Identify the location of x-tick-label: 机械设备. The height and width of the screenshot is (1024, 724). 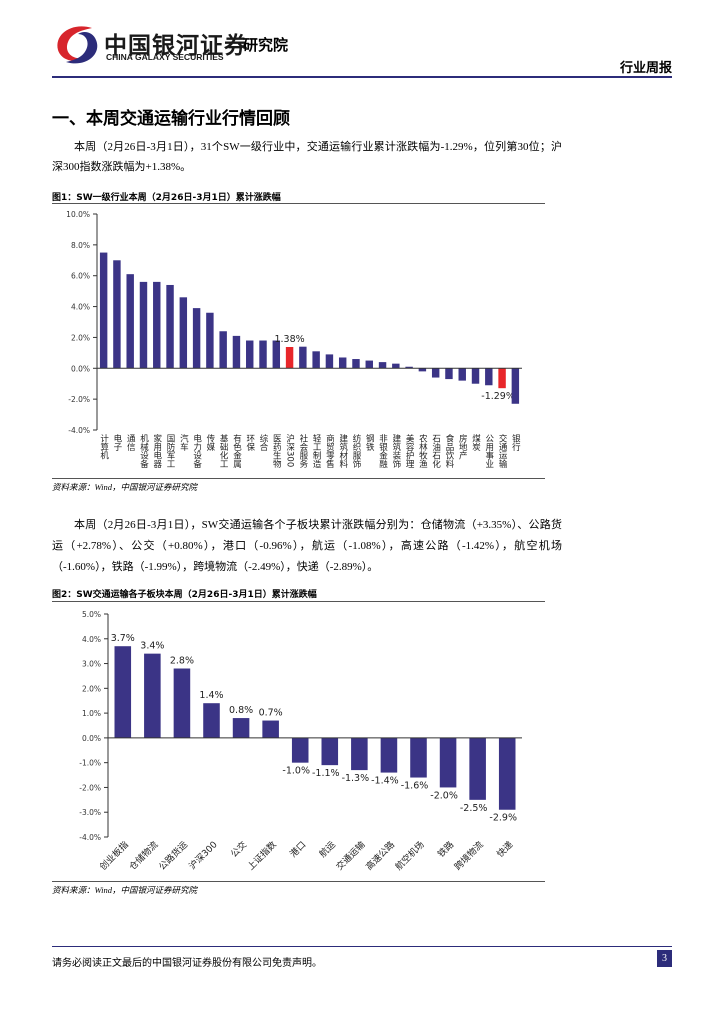
(143, 451).